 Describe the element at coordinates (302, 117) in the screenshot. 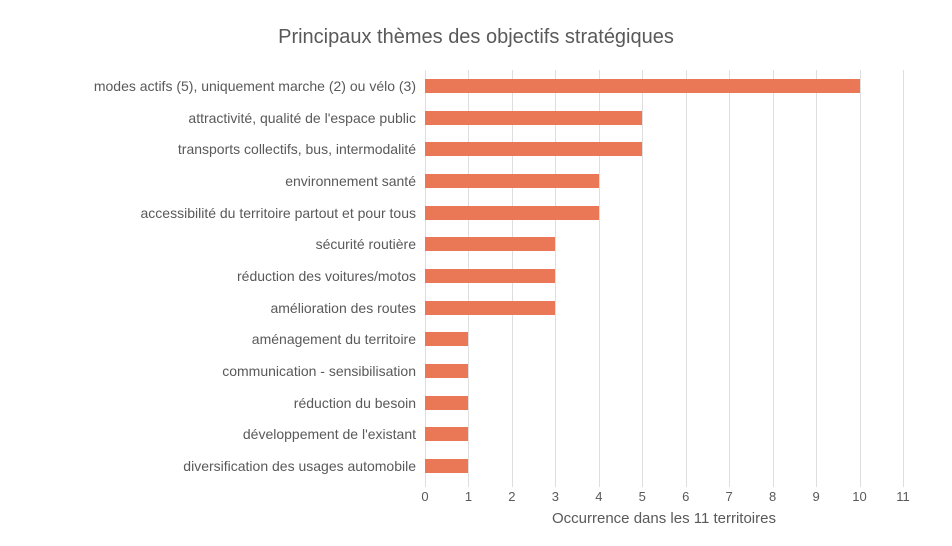

I see `category-label: attractivité, qualité de l'espace public` at that location.